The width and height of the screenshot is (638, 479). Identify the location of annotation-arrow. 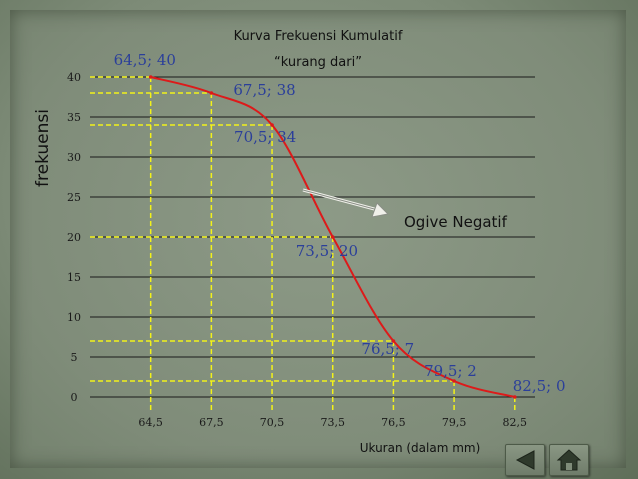
(346, 203).